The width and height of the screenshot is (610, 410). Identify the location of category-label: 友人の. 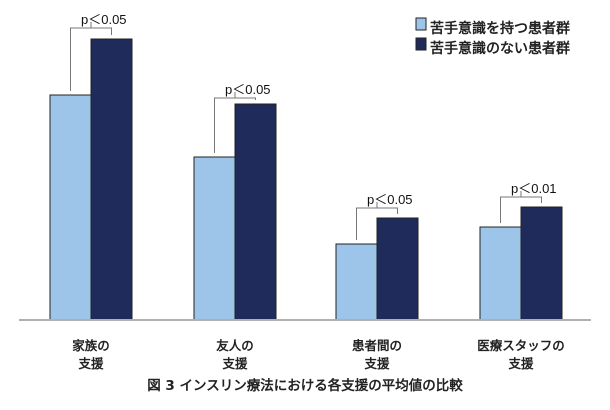
(234, 345).